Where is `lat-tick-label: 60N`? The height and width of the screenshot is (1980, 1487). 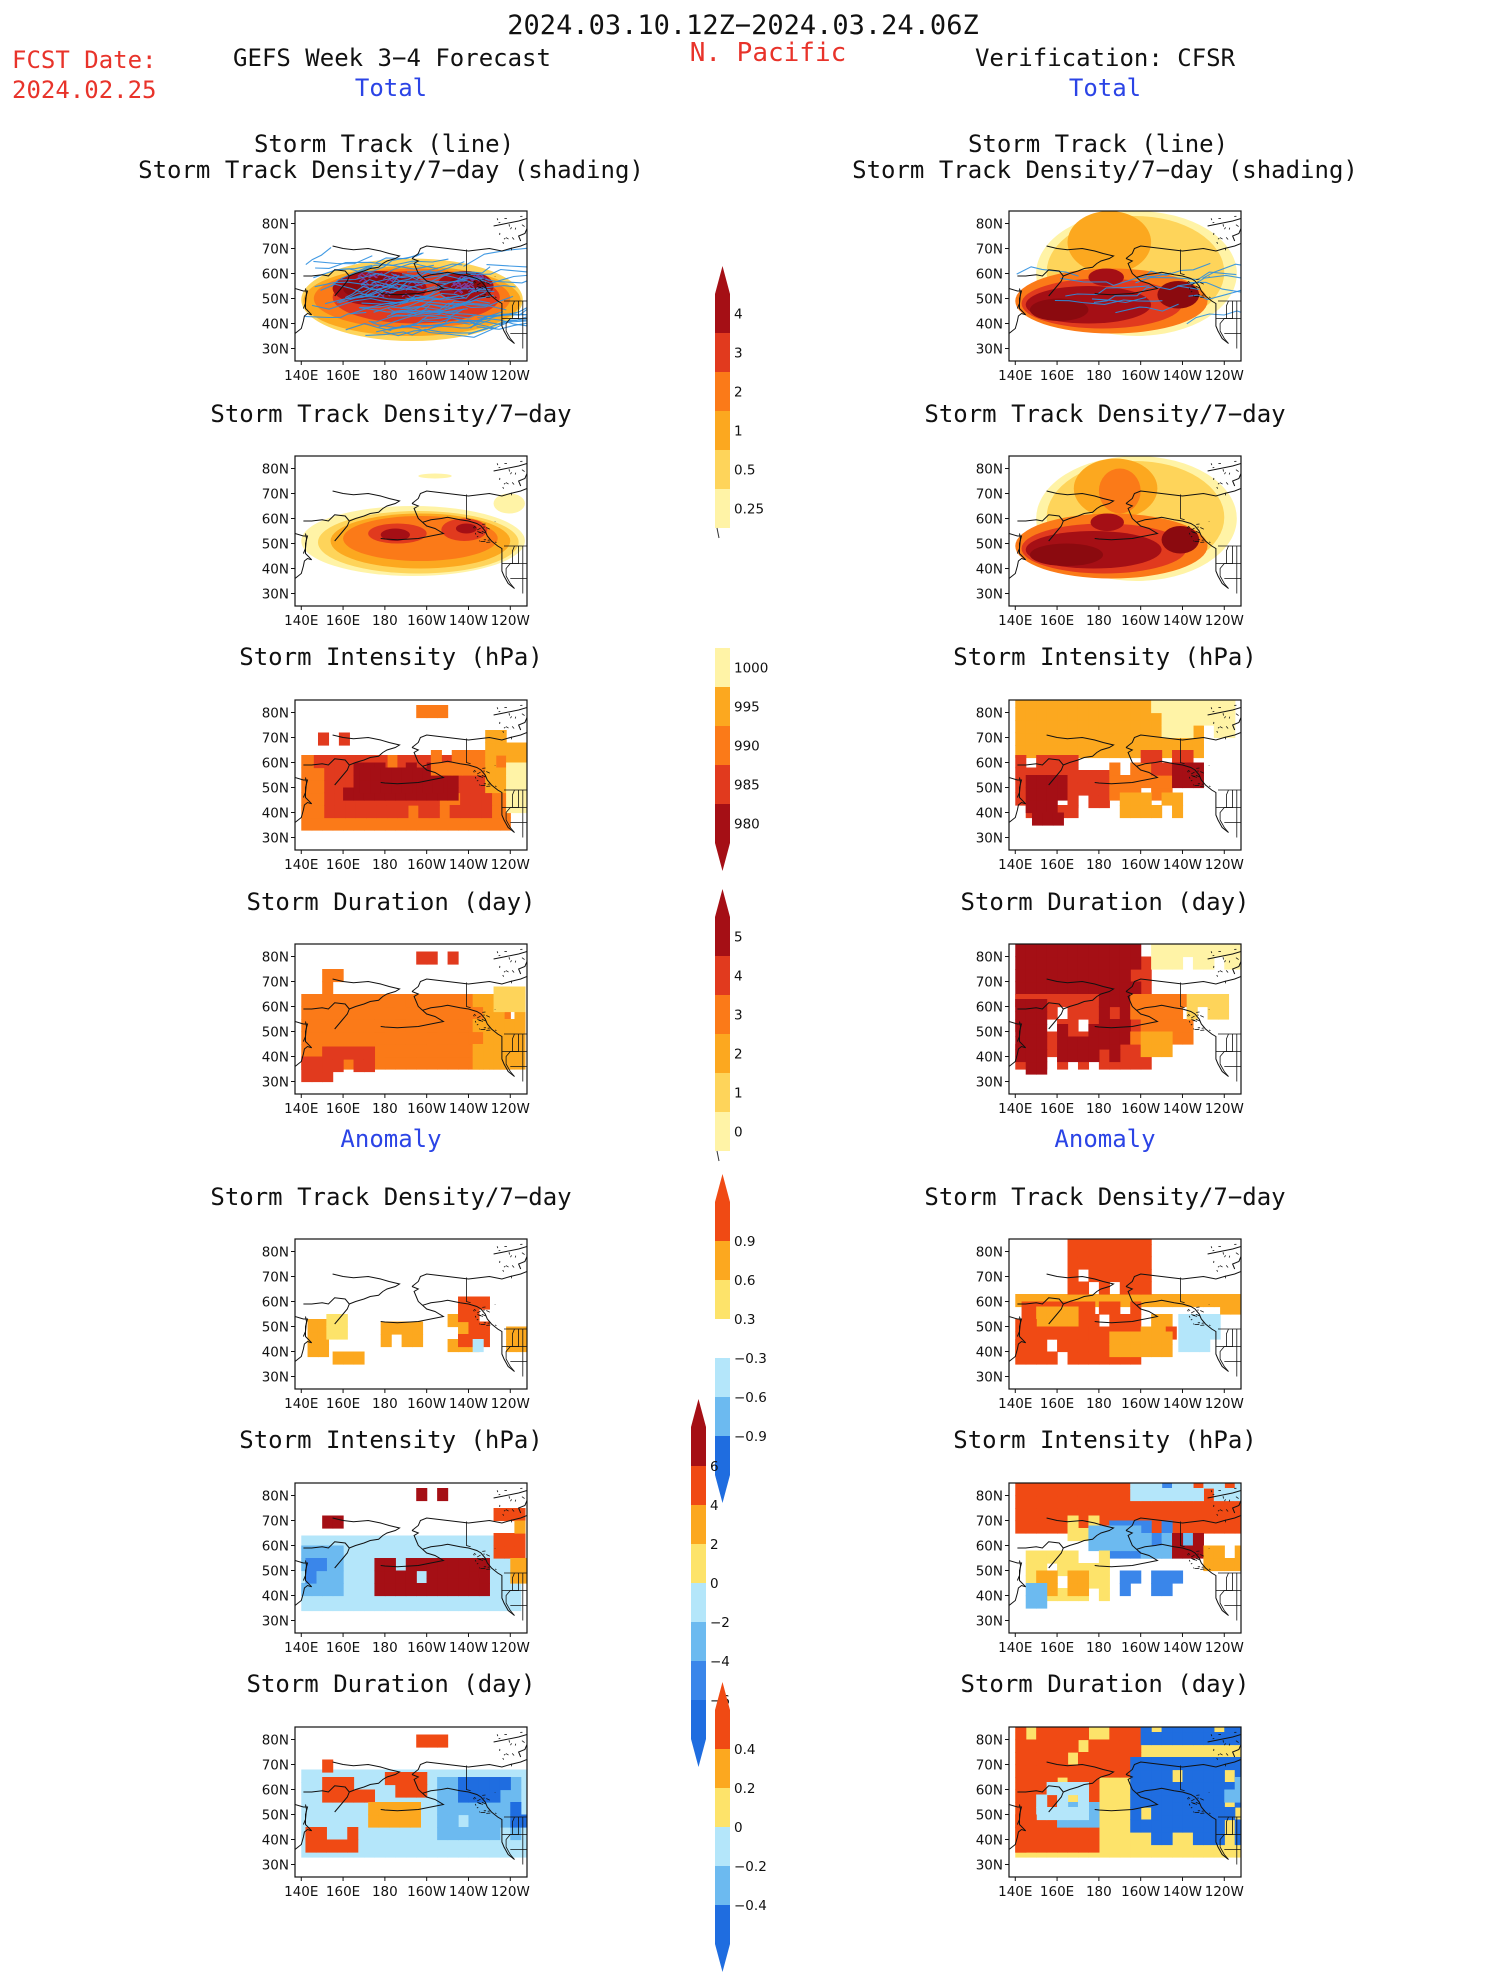 lat-tick-label: 60N is located at coordinates (989, 275).